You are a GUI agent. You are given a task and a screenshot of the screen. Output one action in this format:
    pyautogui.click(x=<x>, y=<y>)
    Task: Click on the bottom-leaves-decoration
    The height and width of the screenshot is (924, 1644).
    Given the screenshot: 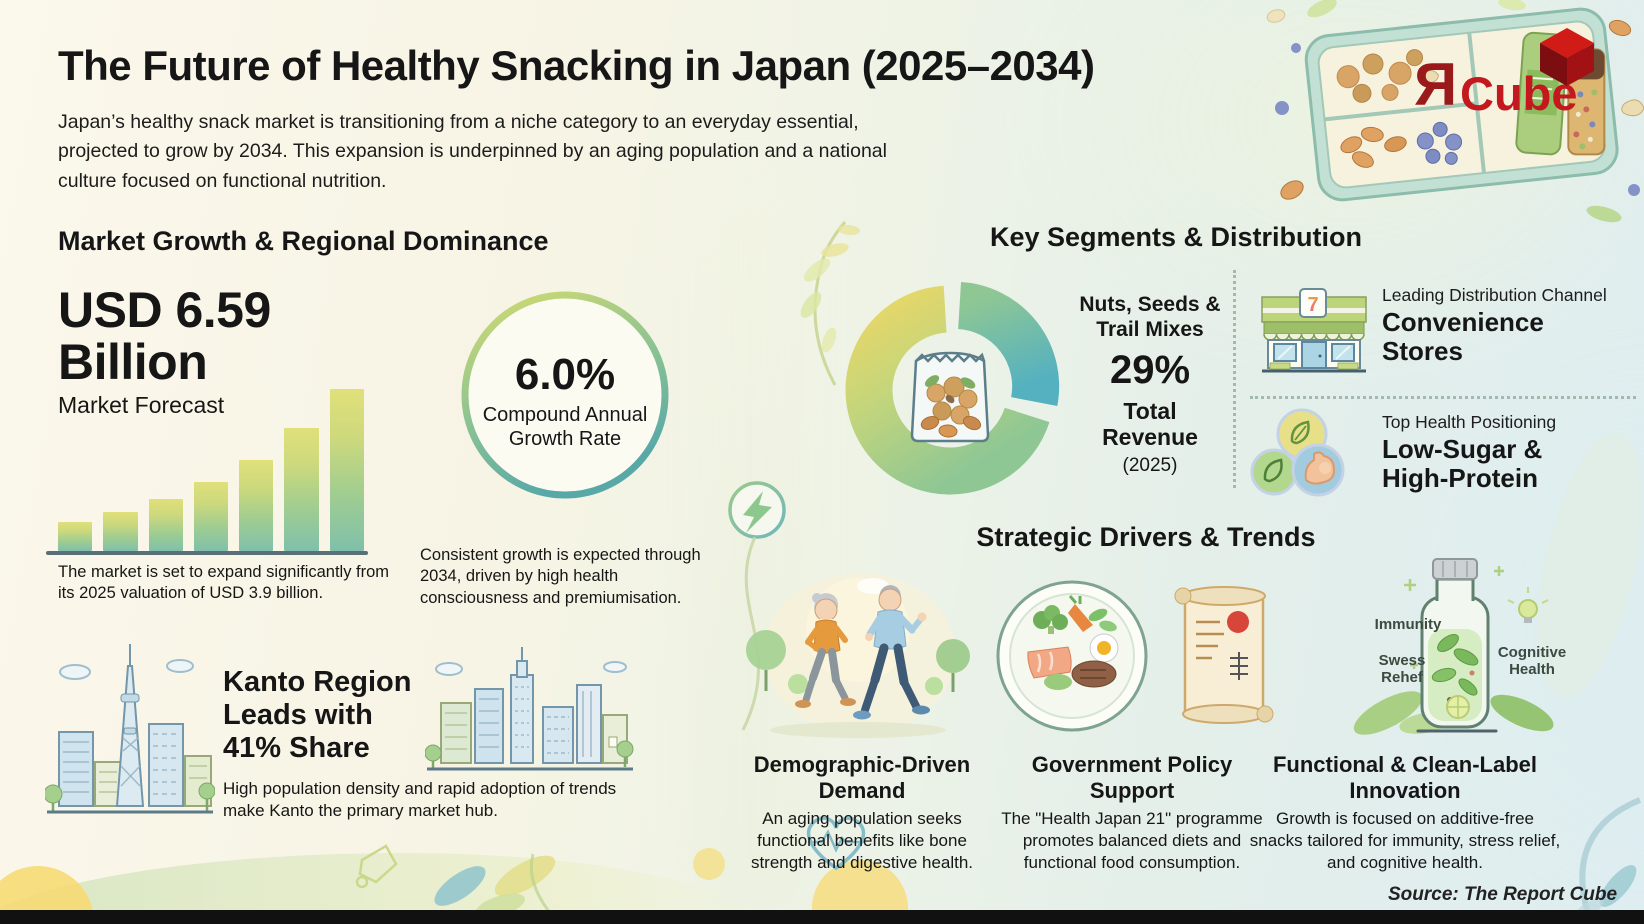 What is the action you would take?
    pyautogui.click(x=495, y=886)
    